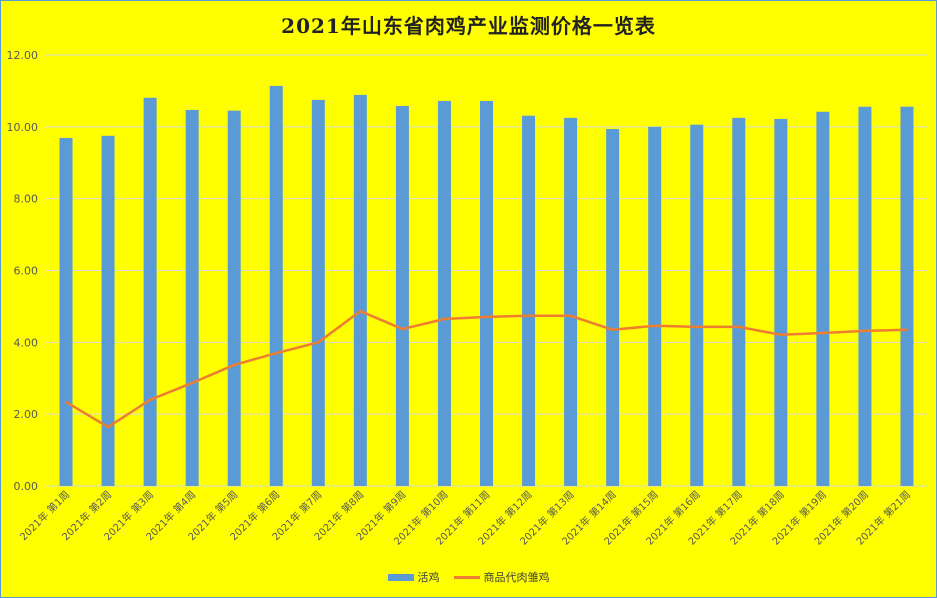 The height and width of the screenshot is (598, 937). I want to click on legend-item-chick: 商品代肉雏鸡, so click(501, 577).